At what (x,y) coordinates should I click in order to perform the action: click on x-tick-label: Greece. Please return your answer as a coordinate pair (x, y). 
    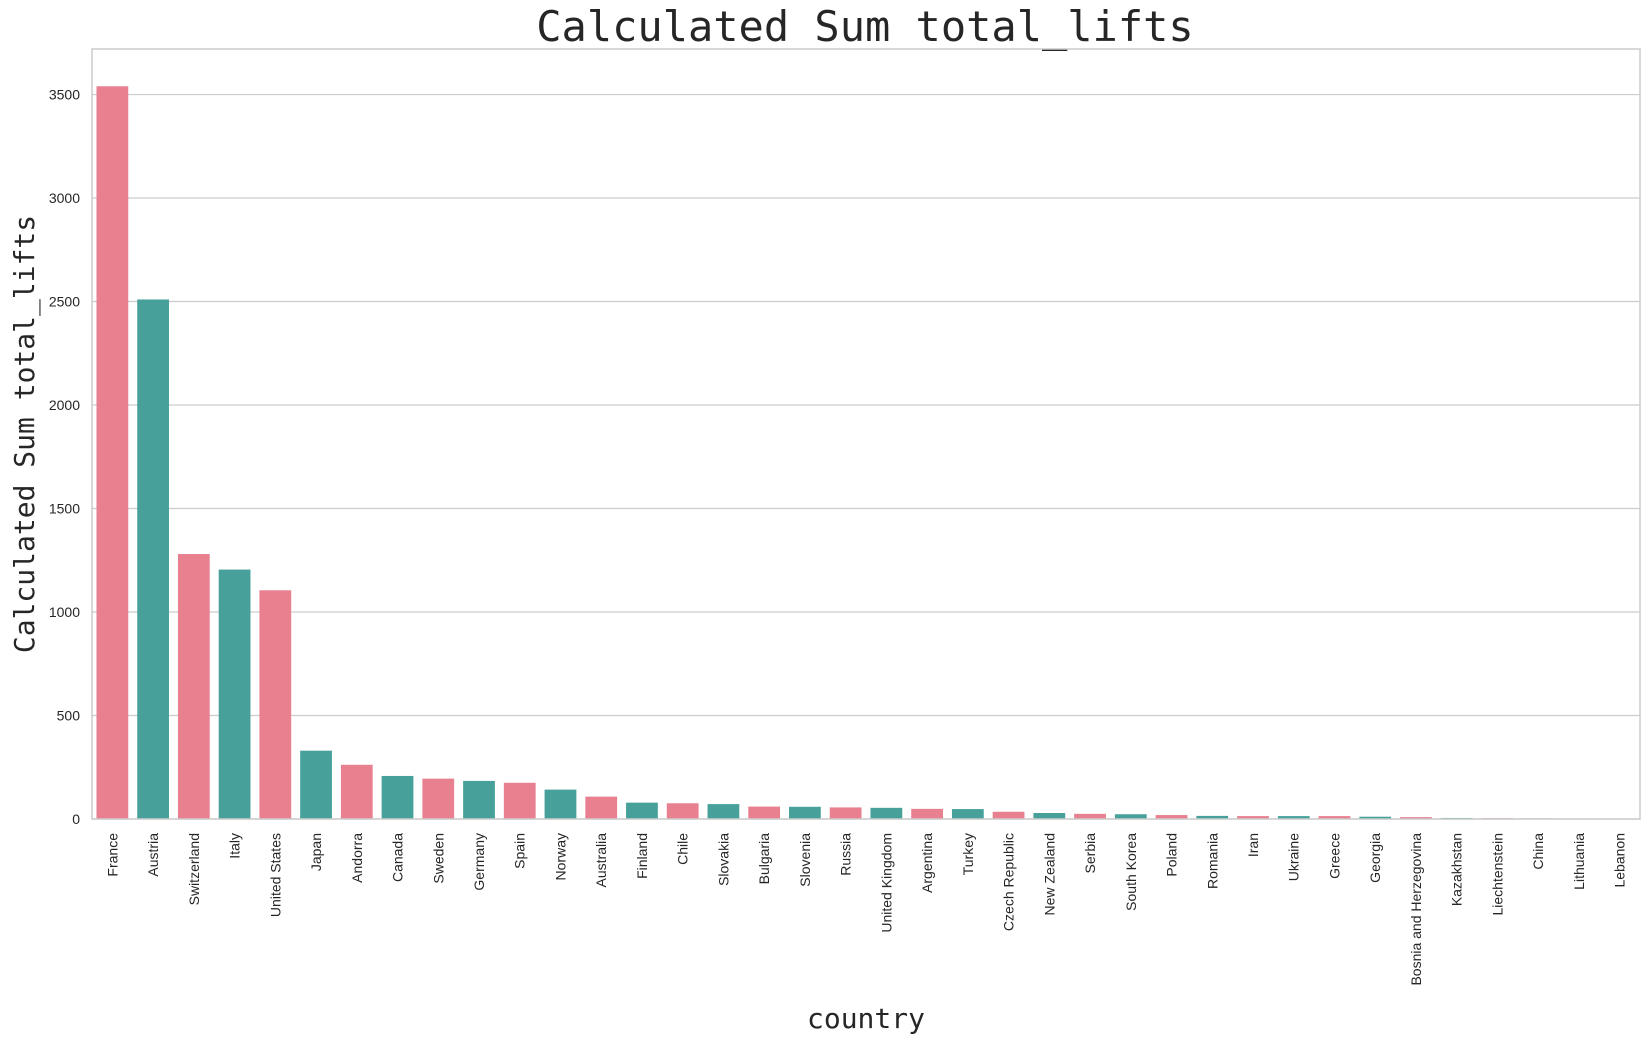
    Looking at the image, I should click on (1334, 856).